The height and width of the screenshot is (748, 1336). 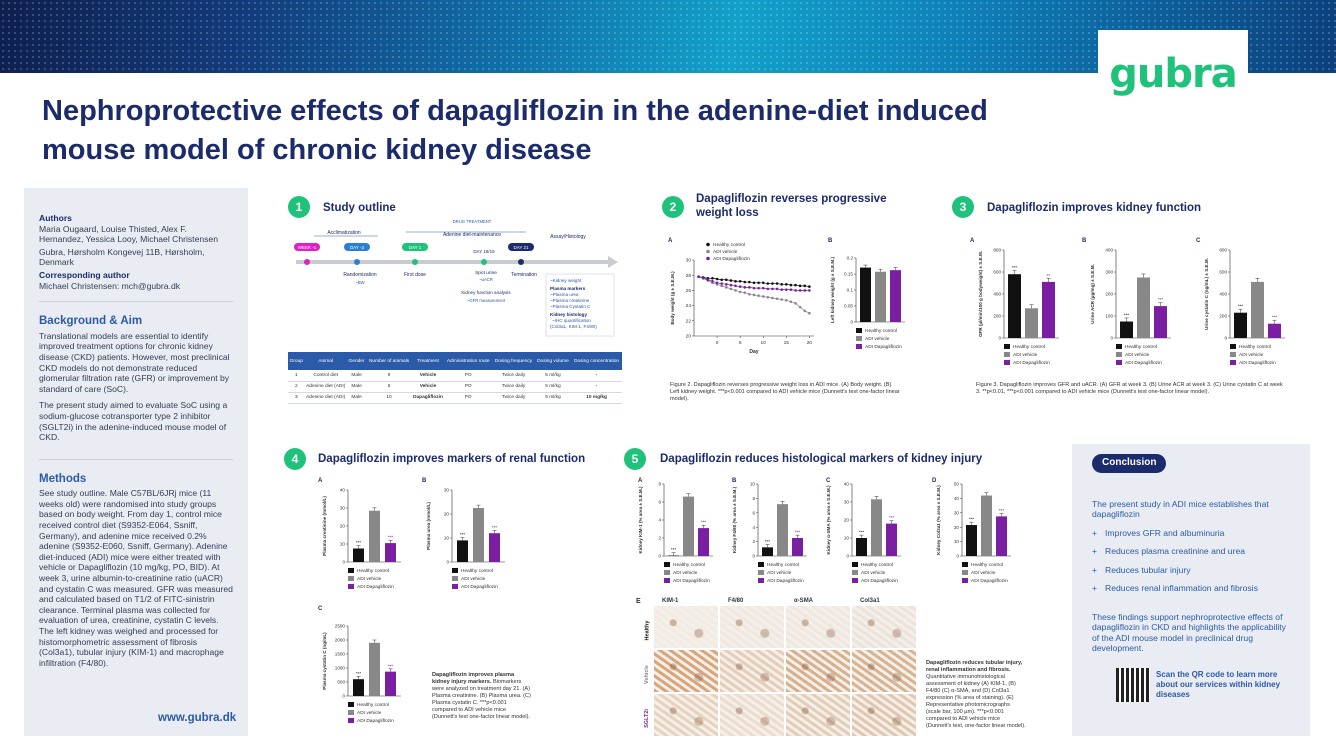 I want to click on y-axis-label: Left kidney weight (g ± S.E.M.), so click(x=832, y=289).